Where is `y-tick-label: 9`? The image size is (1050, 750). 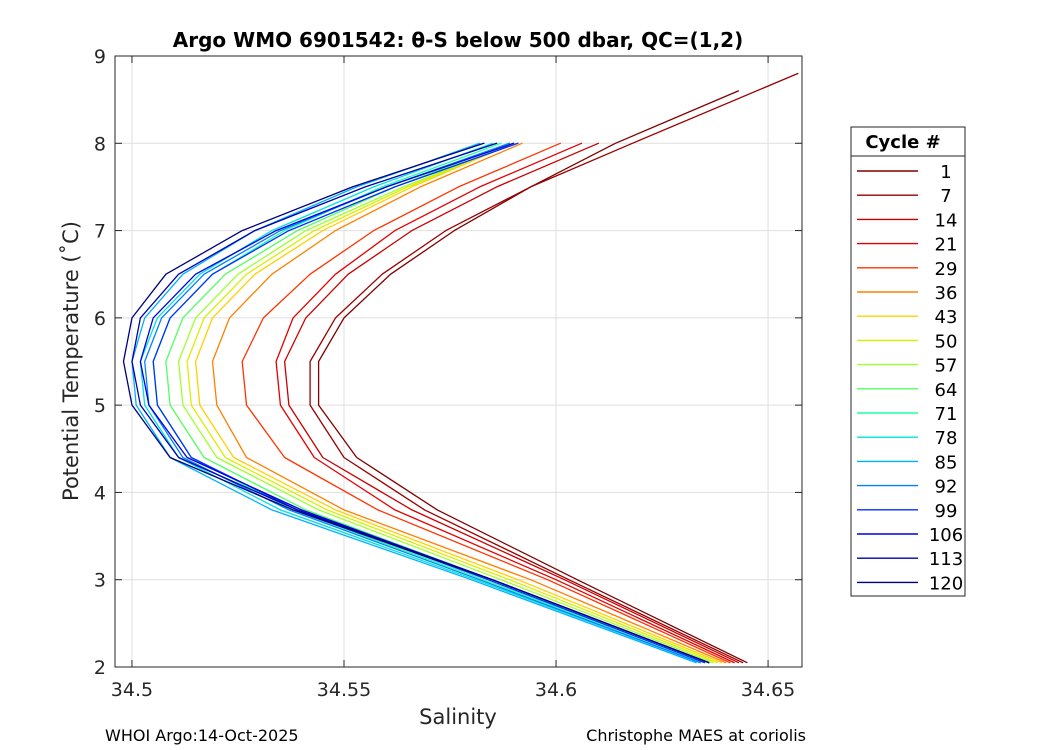
y-tick-label: 9 is located at coordinates (100, 57).